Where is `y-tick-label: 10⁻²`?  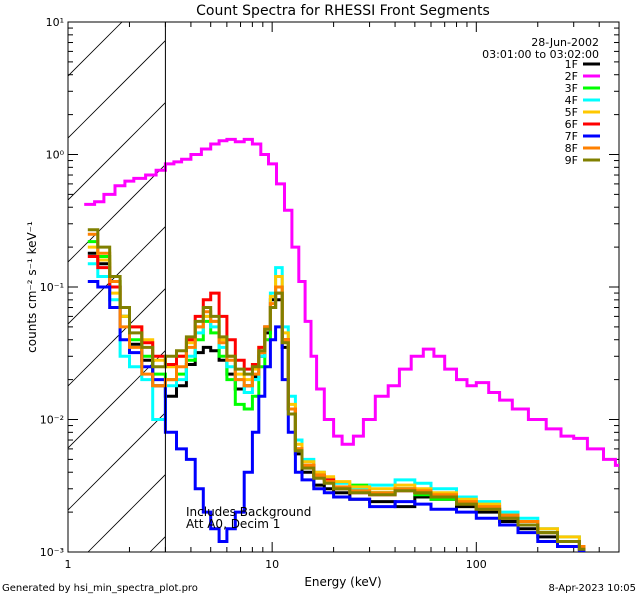
y-tick-label: 10⁻² is located at coordinates (52, 420).